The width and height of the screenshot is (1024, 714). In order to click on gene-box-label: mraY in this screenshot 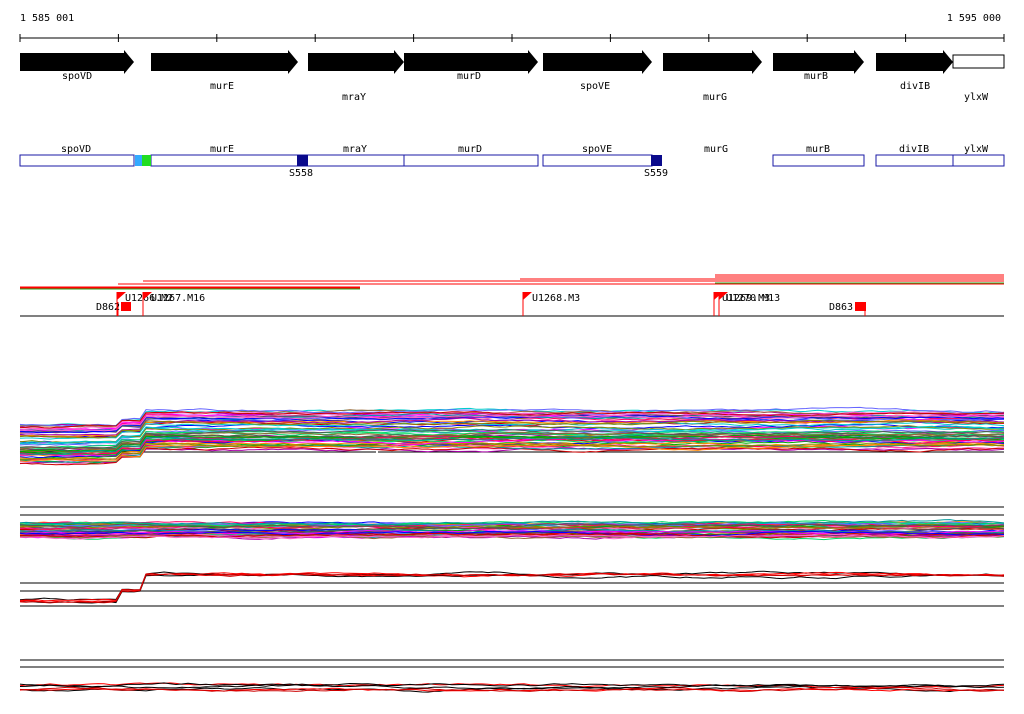, I will do `click(355, 149)`.